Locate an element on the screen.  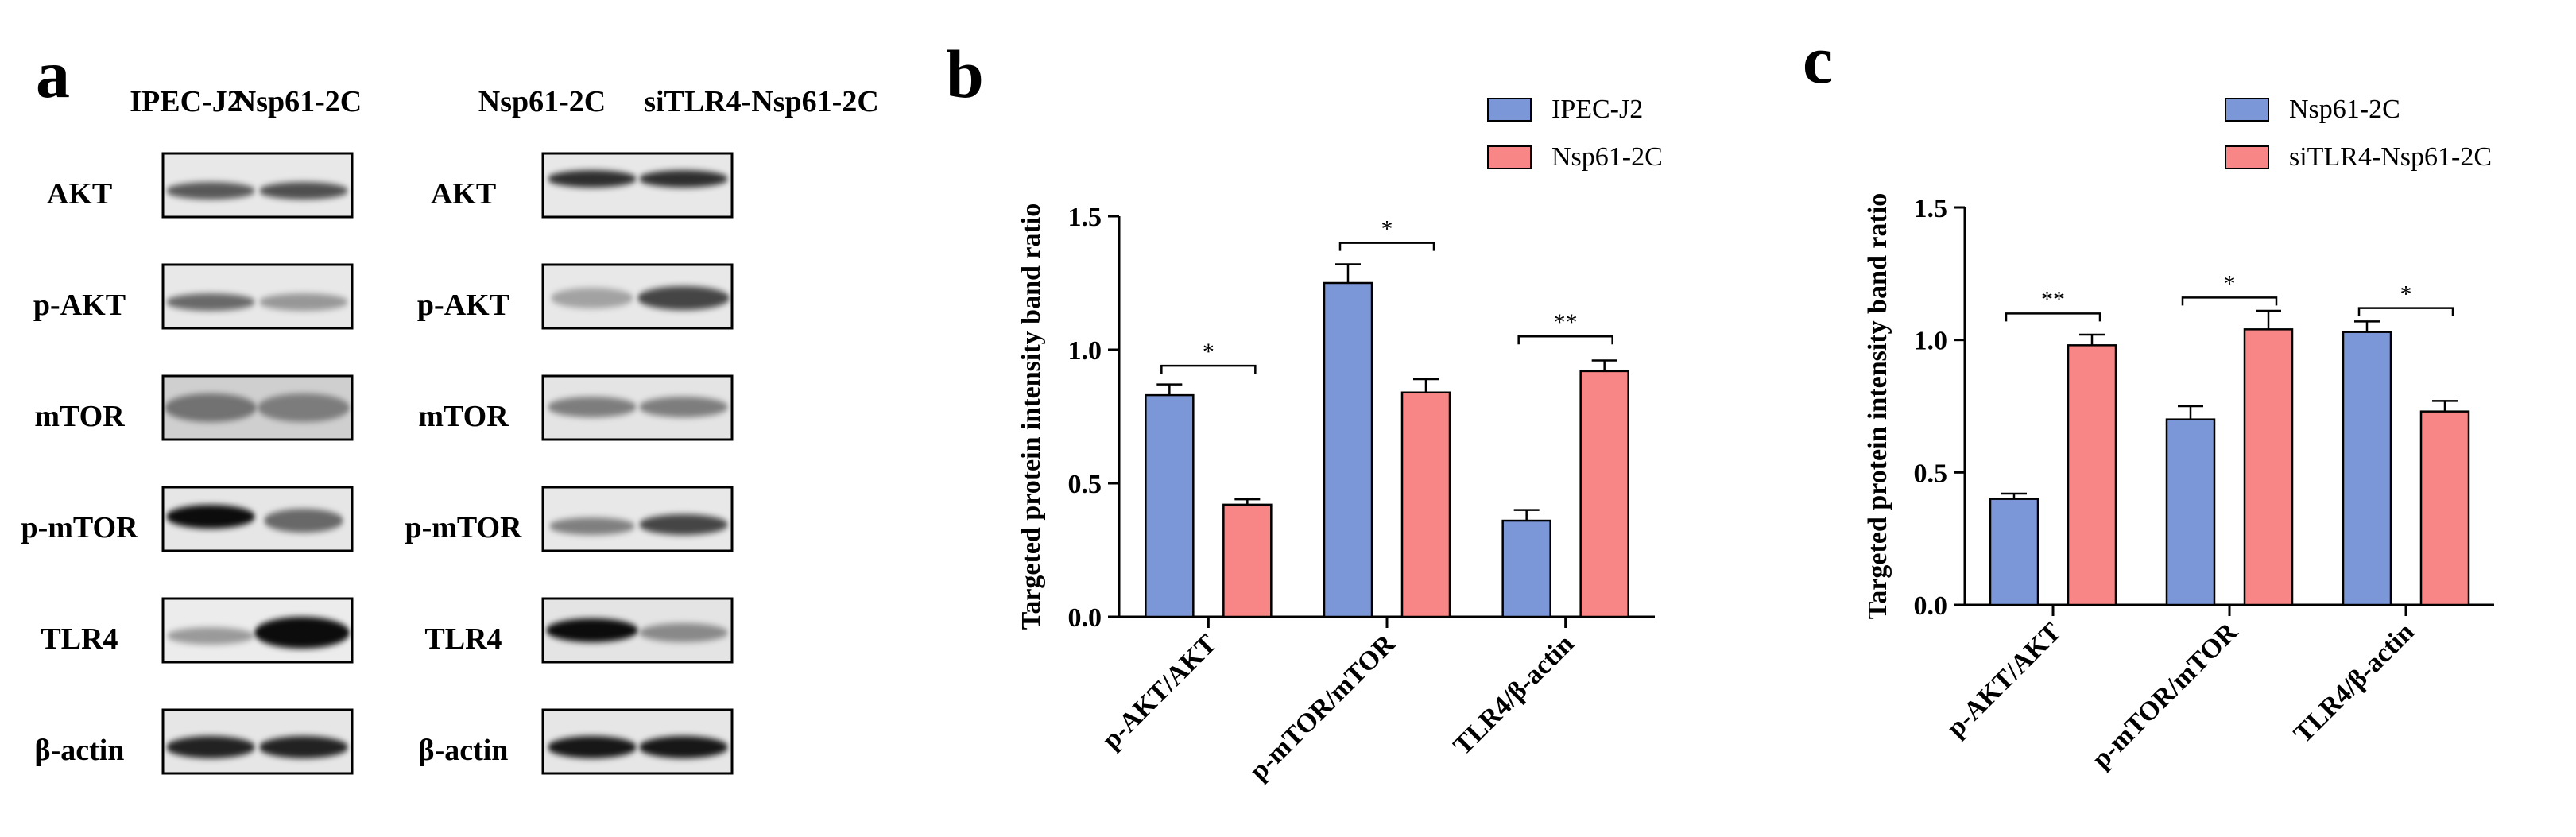
blot-left-row-0: AKT is located at coordinates (200, 185).